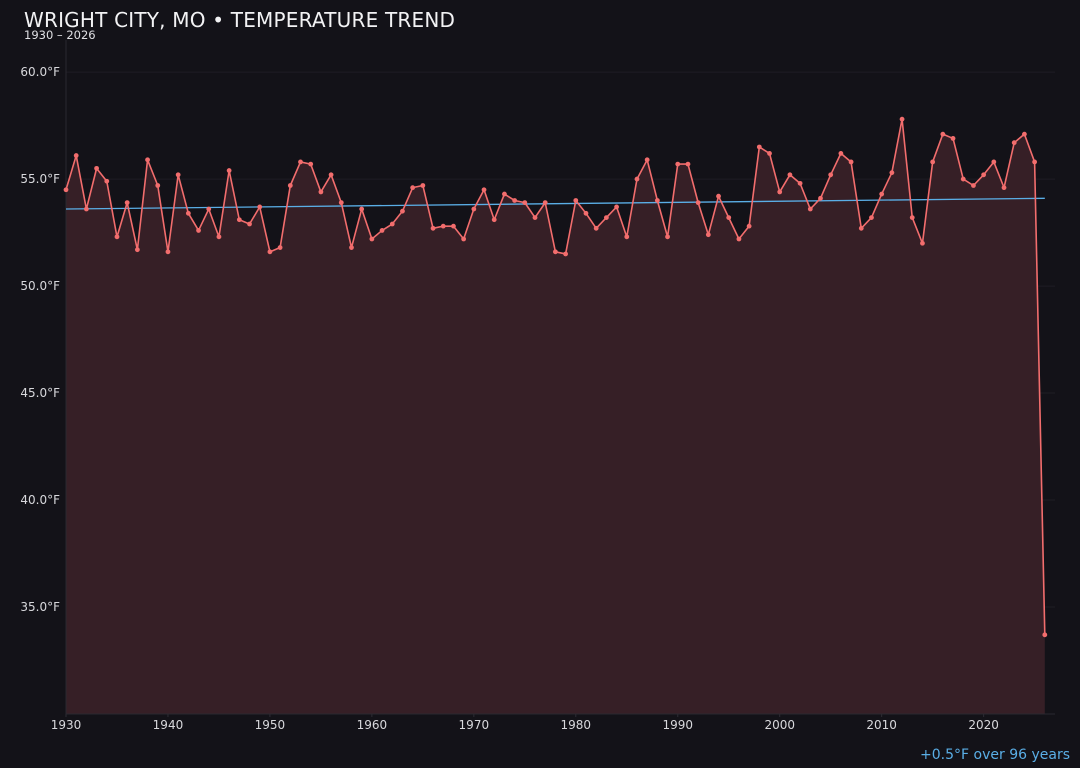 The image size is (1080, 768). Describe the element at coordinates (40, 339) in the screenshot. I see `y-axis-ticks: 35.0°F 40.0°F 45.0°F 50.0°F 55.0°F 60.0°F` at that location.